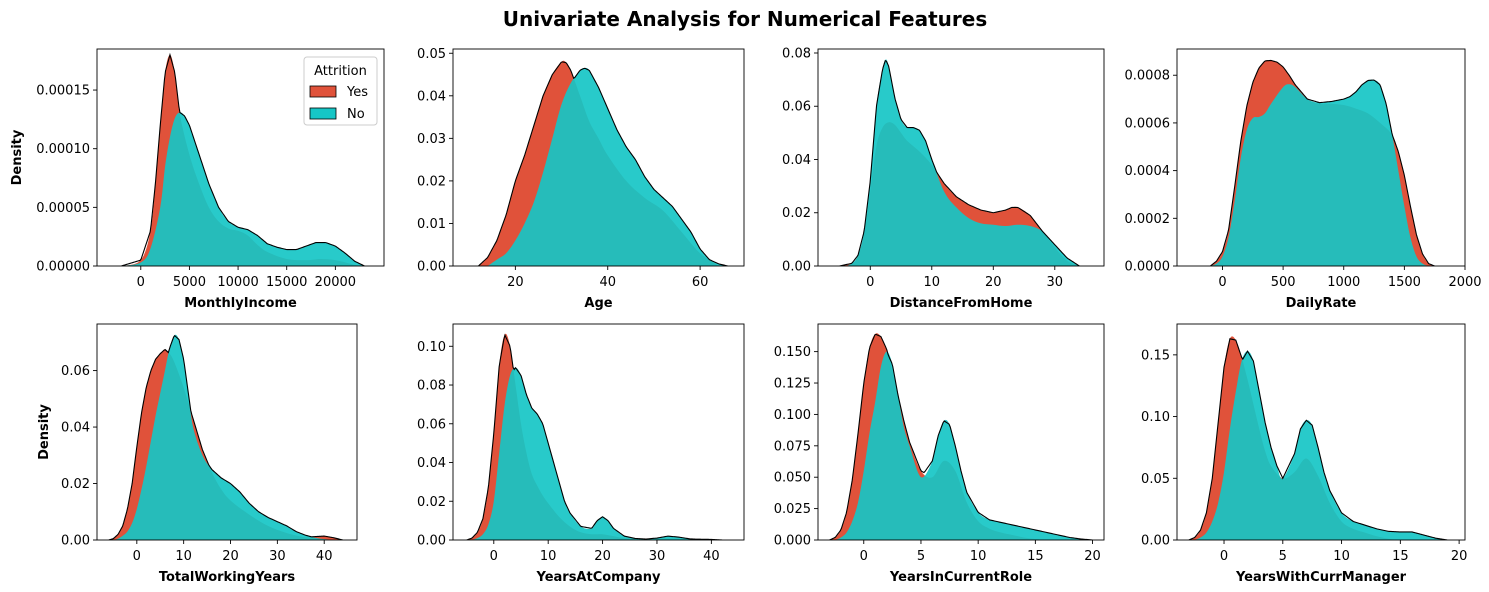 This screenshot has height=592, width=1489. Describe the element at coordinates (340, 91) in the screenshot. I see `legend: Attrition Yes No` at that location.